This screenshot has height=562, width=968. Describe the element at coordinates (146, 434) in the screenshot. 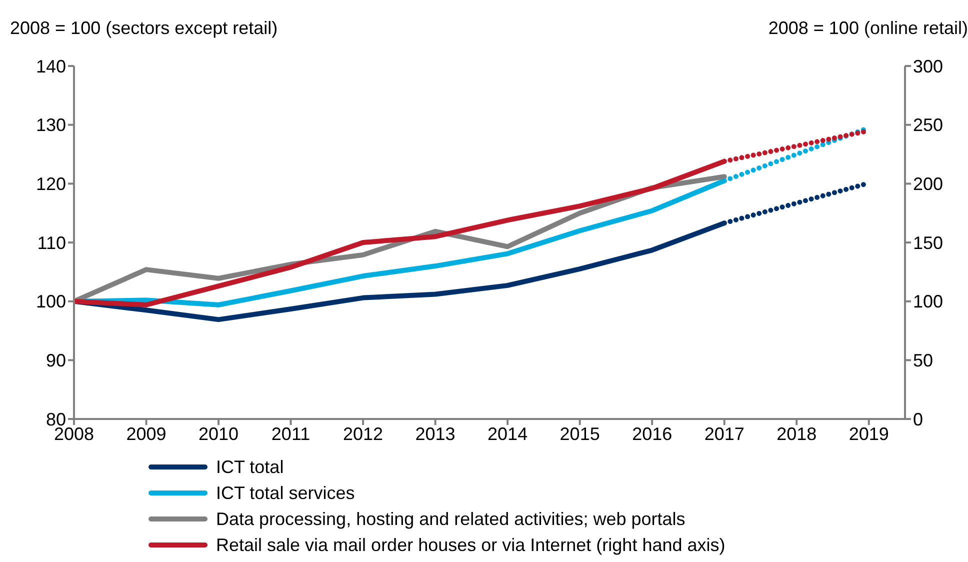

I see `x-tick-label: 2009` at that location.